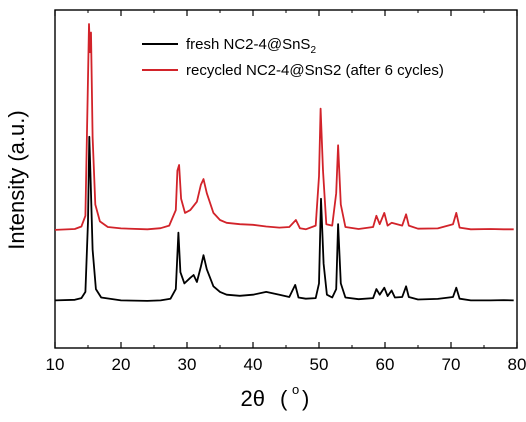  Describe the element at coordinates (451, 364) in the screenshot. I see `x-tick-label: 70` at that location.